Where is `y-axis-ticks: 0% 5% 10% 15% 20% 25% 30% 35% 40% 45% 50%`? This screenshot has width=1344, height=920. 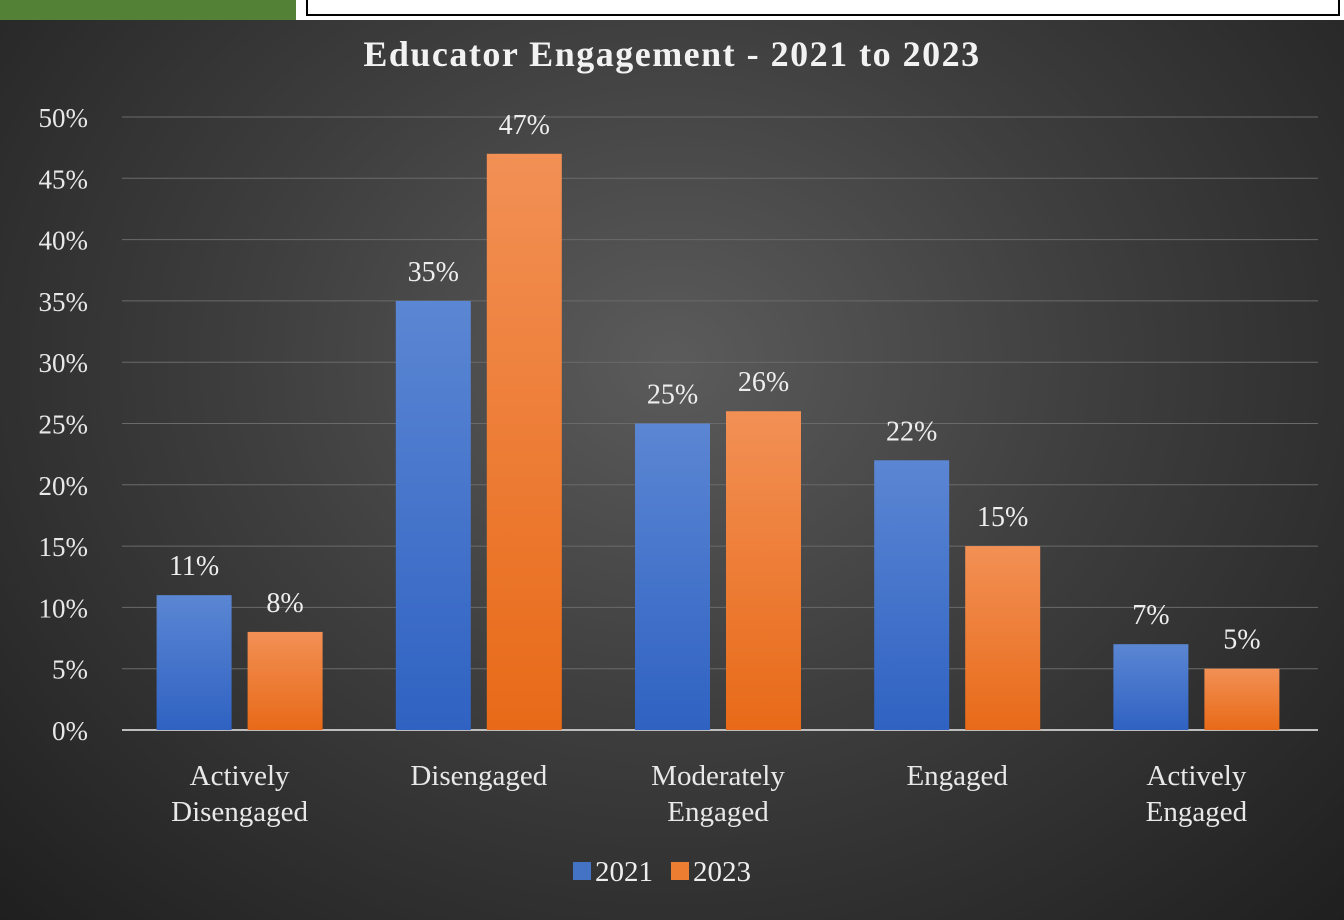 y-axis-ticks: 0% 5% 10% 15% 20% 25% 30% 35% 40% 45% 50% is located at coordinates (64, 424).